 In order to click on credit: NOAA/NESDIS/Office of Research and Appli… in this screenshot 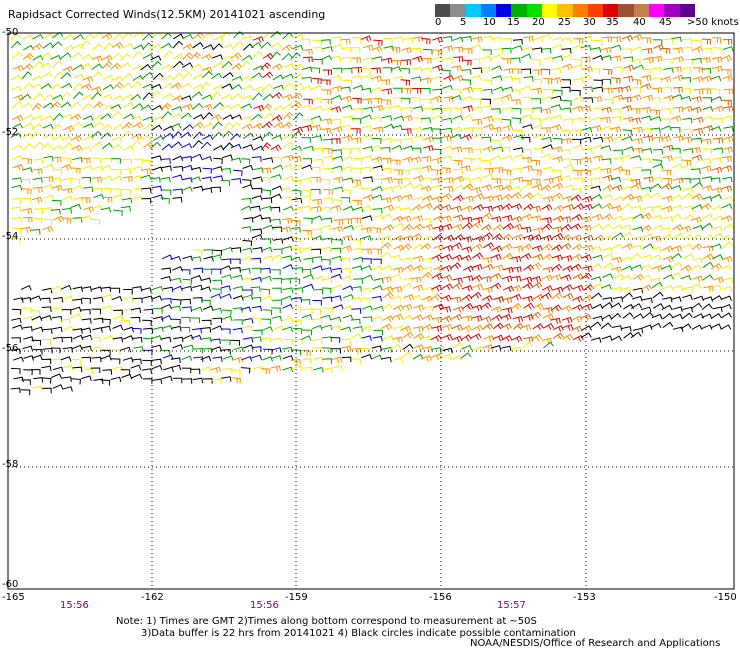, I will do `click(595, 643)`.